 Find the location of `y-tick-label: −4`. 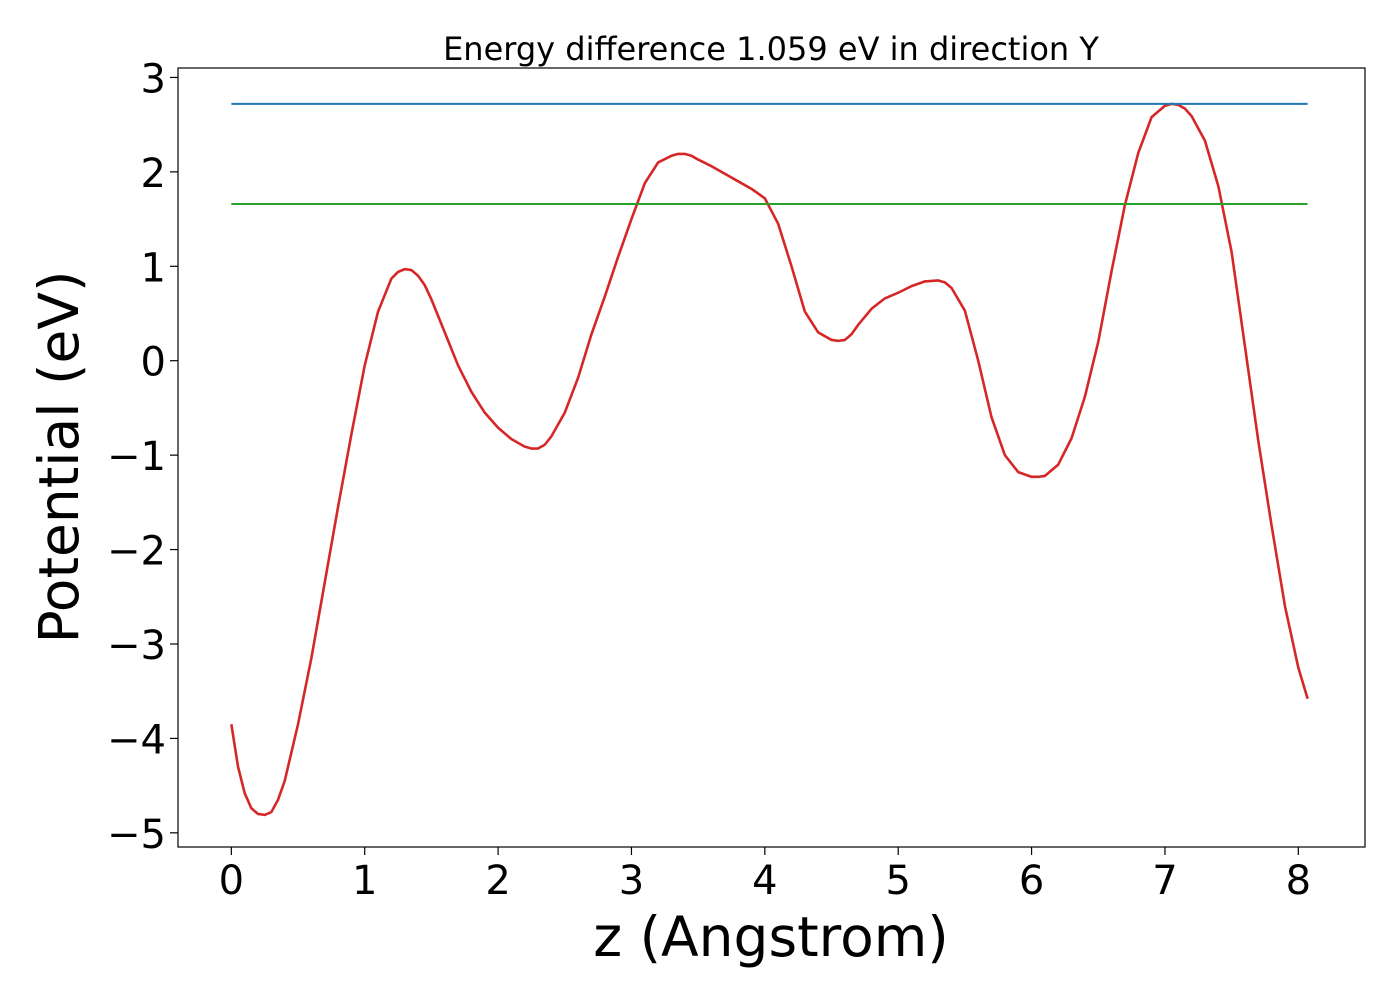

y-tick-label: −4 is located at coordinates (136, 740).